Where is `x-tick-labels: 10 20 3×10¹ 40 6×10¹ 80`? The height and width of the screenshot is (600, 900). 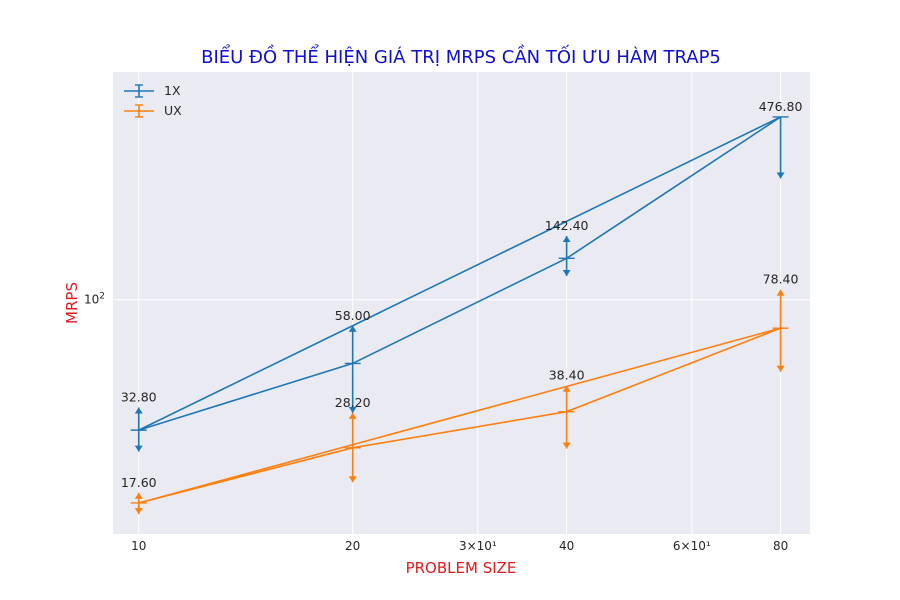 x-tick-labels: 10 20 3×10¹ 40 6×10¹ 80 is located at coordinates (459, 546).